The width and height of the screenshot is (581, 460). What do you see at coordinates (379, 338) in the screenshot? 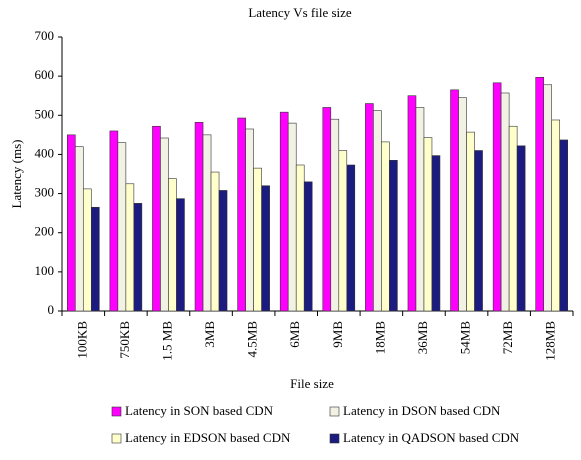
I see `x-tick-label: 18MB` at bounding box center [379, 338].